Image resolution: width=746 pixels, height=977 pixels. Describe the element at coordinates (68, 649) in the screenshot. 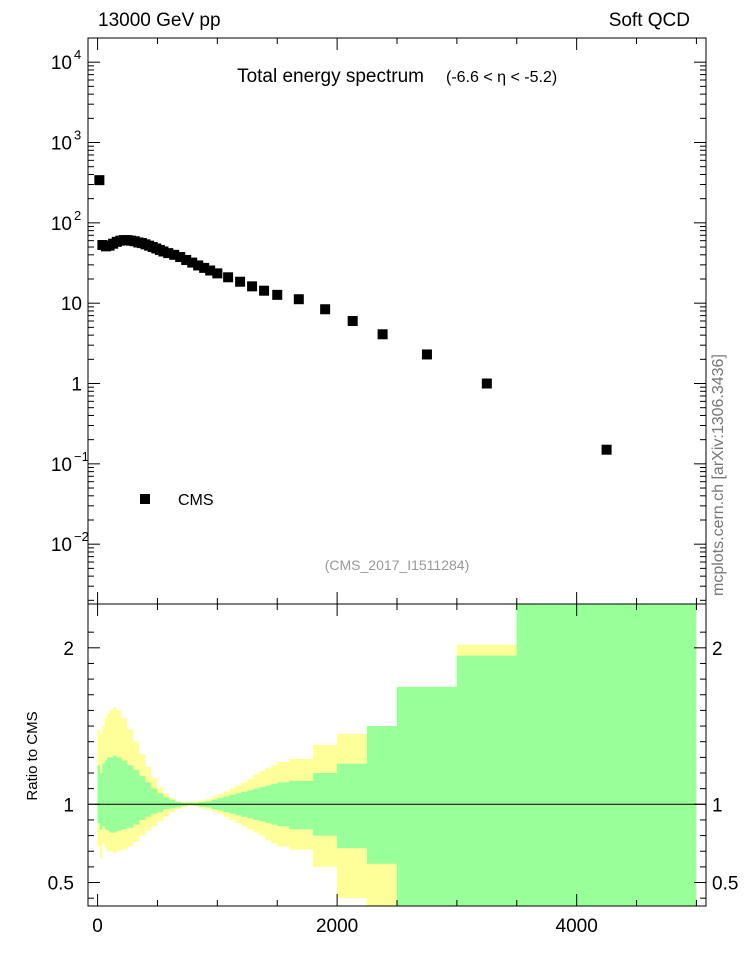

I see `ratio-ytick-label: 2` at that location.